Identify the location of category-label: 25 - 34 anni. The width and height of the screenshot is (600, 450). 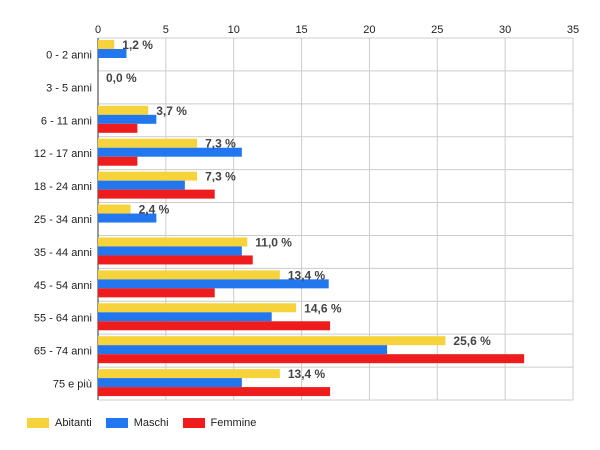
(63, 220).